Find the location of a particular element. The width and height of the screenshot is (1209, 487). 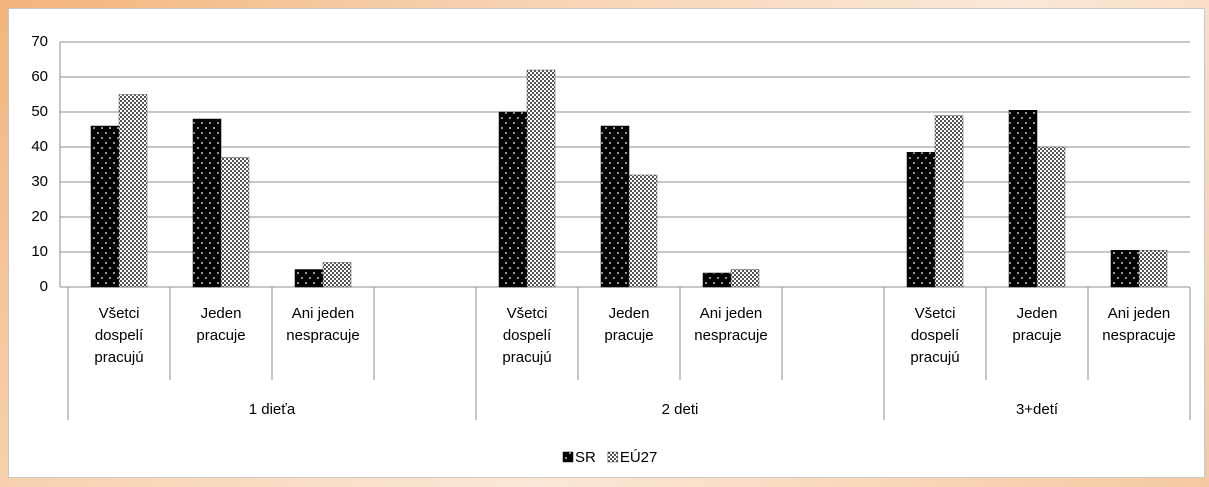

legend-label: SR is located at coordinates (585, 457).